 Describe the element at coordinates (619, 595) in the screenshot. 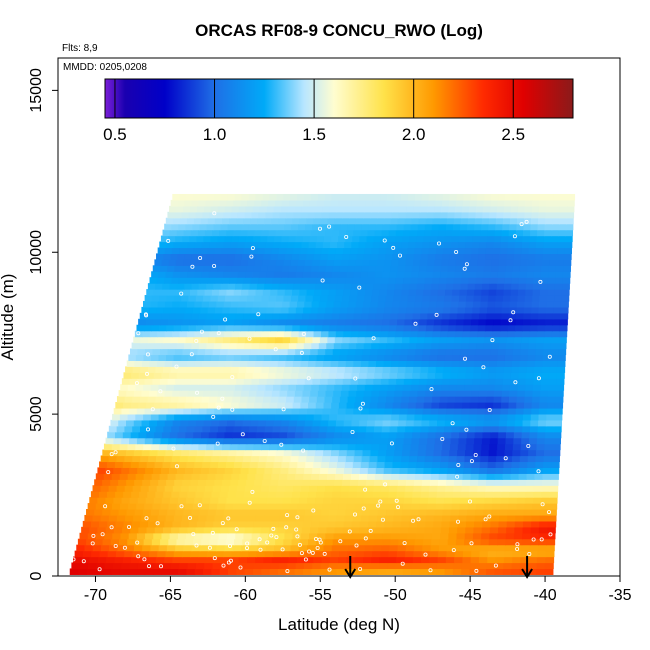

I see `x-tick-label: -35` at that location.